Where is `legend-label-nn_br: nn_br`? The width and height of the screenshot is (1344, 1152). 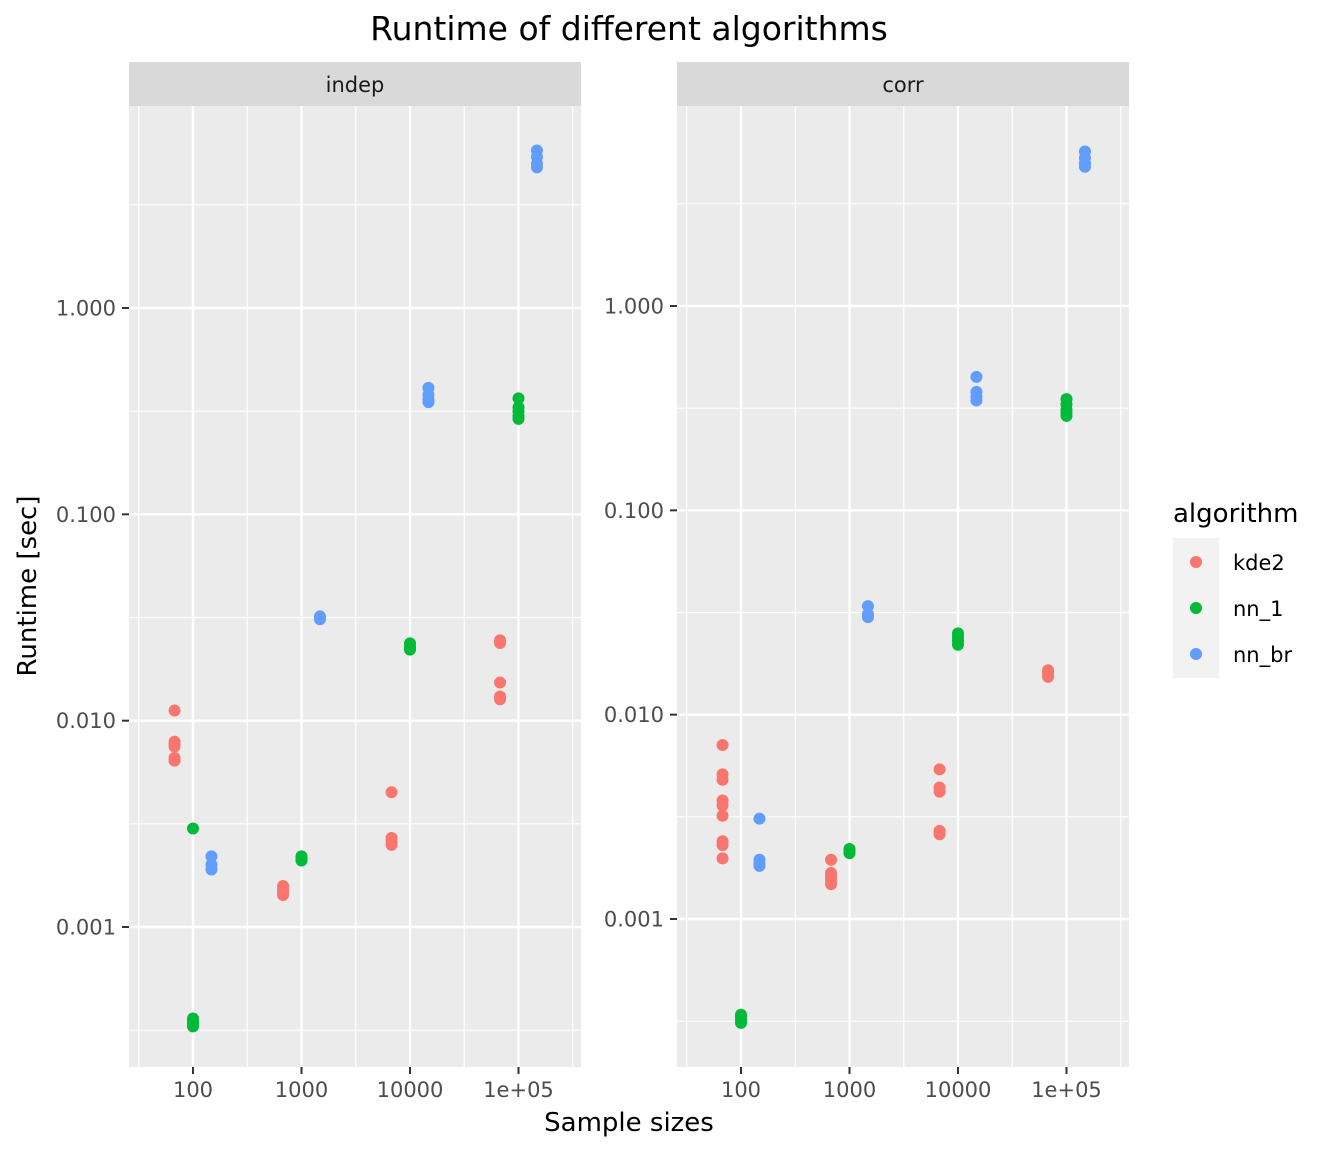
legend-label-nn_br: nn_br is located at coordinates (1262, 655).